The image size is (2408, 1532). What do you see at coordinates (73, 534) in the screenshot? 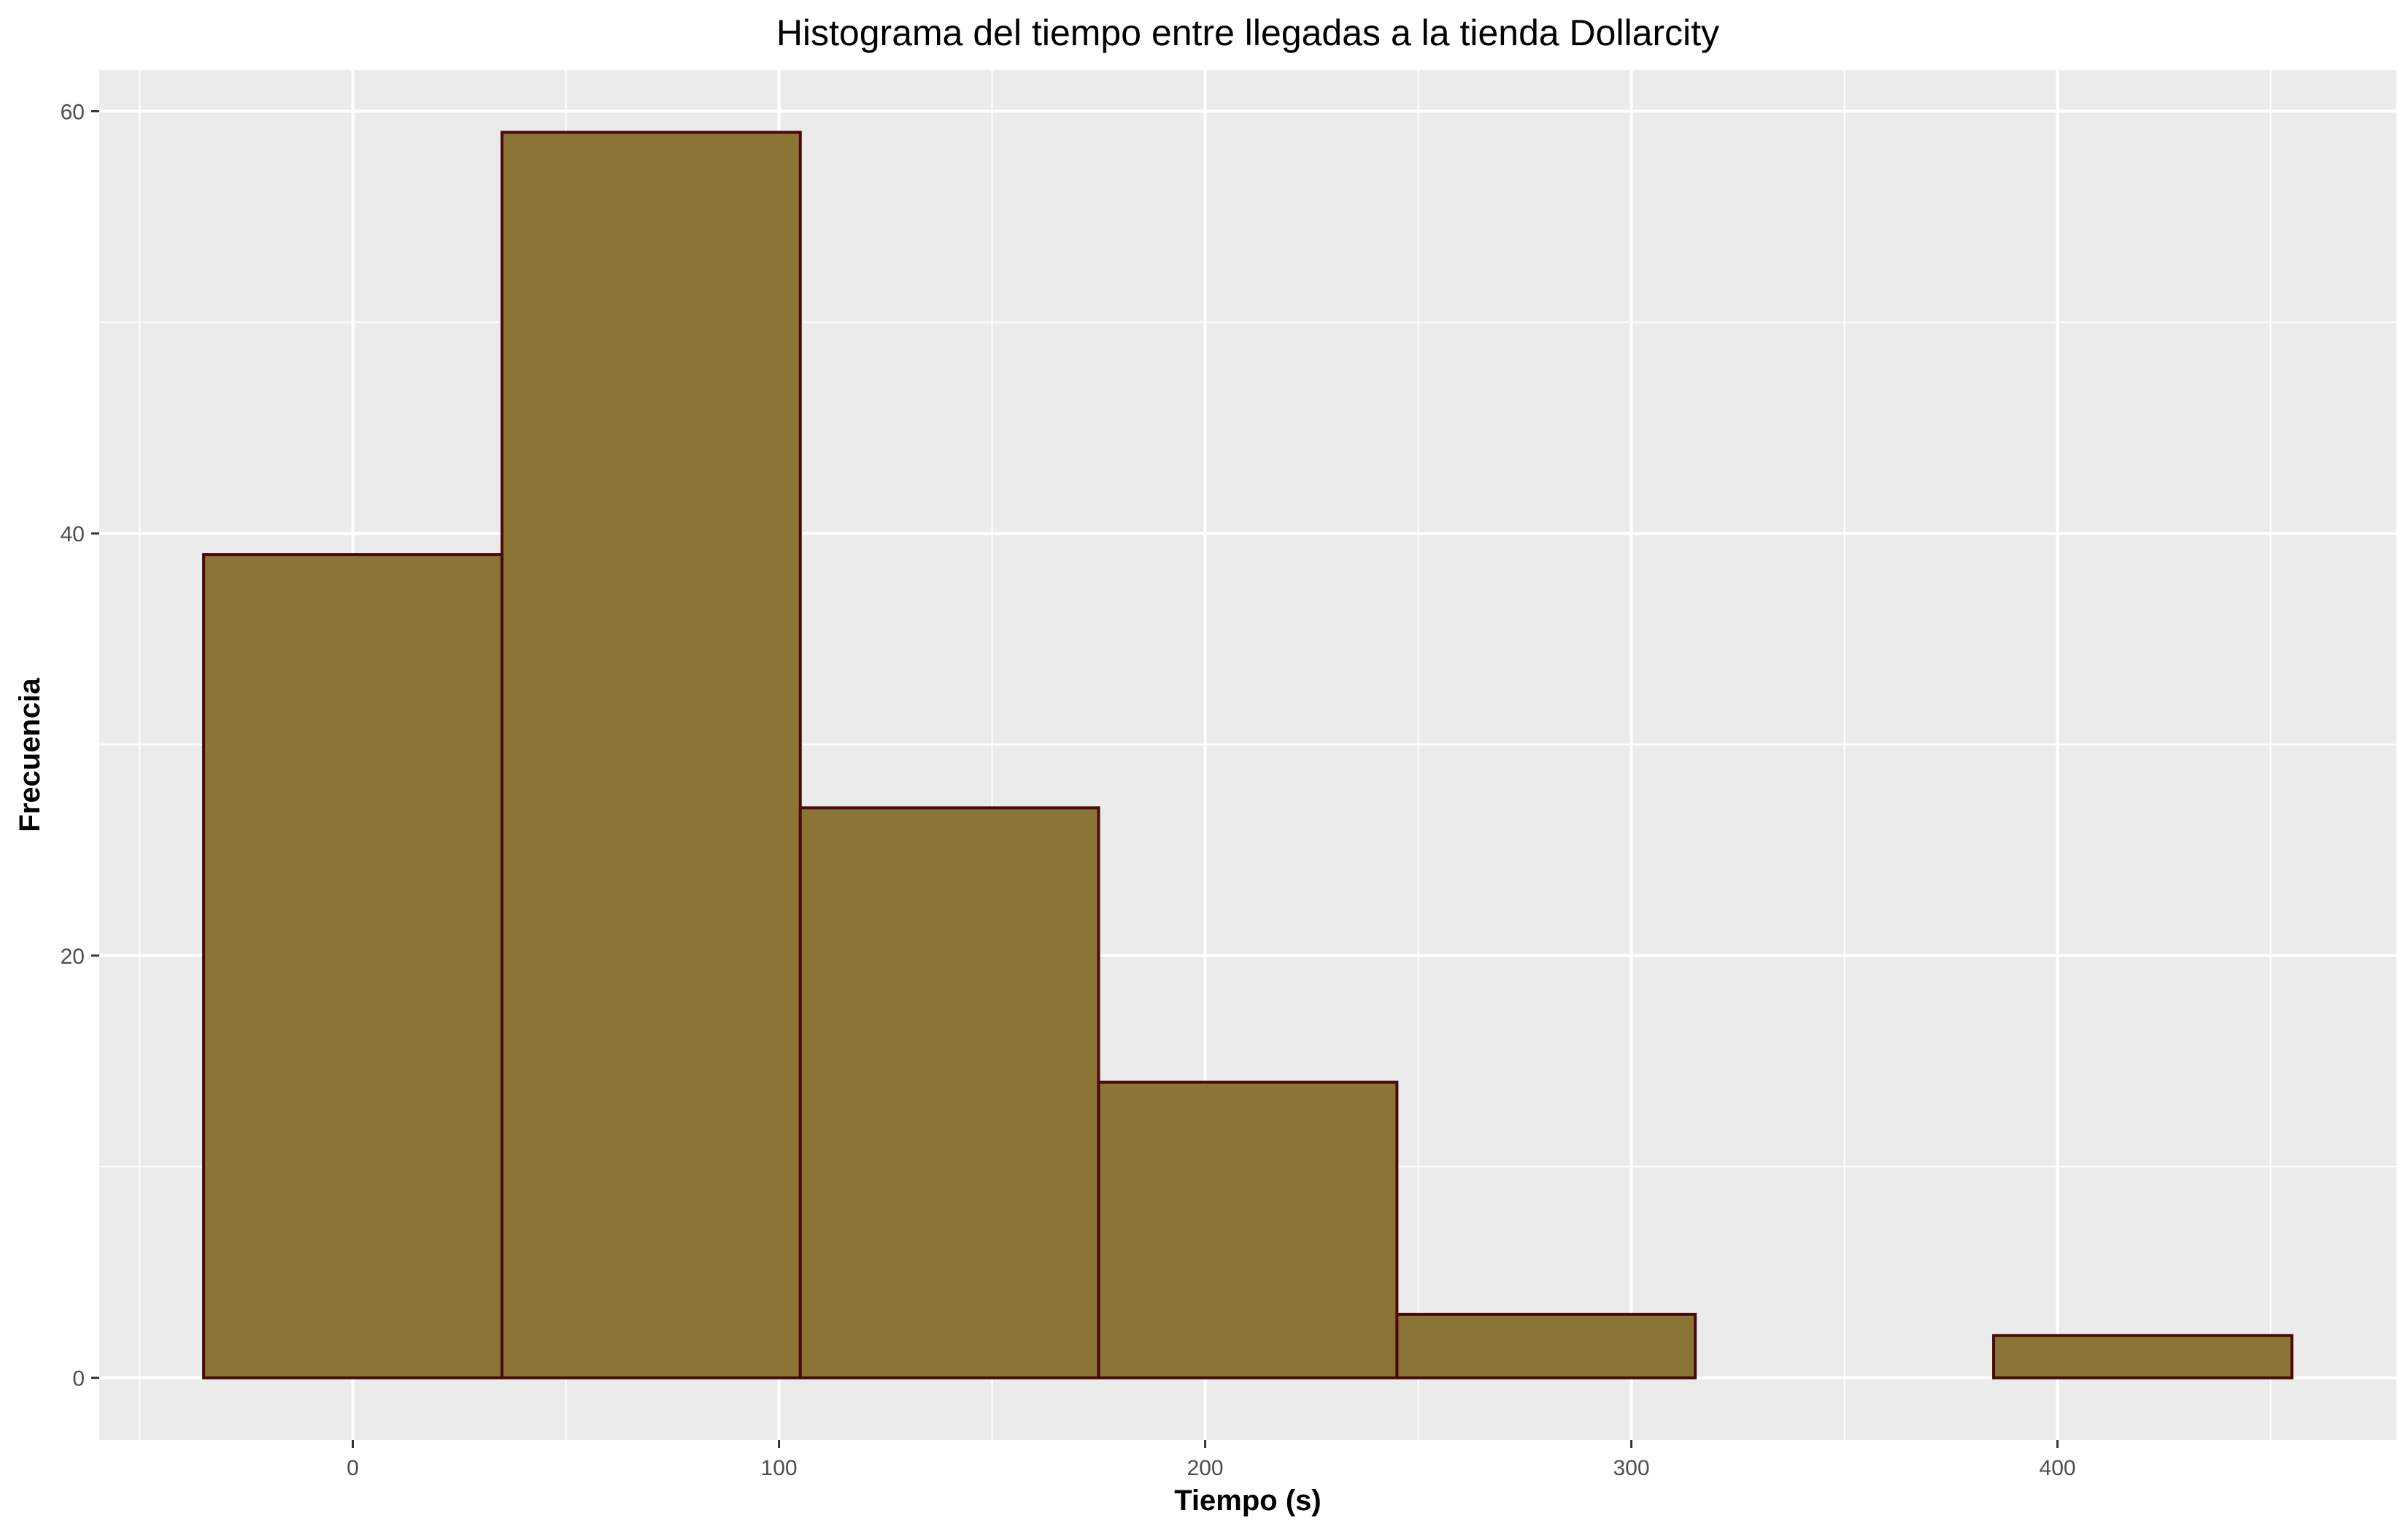
I see `y-tick-label: 40` at bounding box center [73, 534].